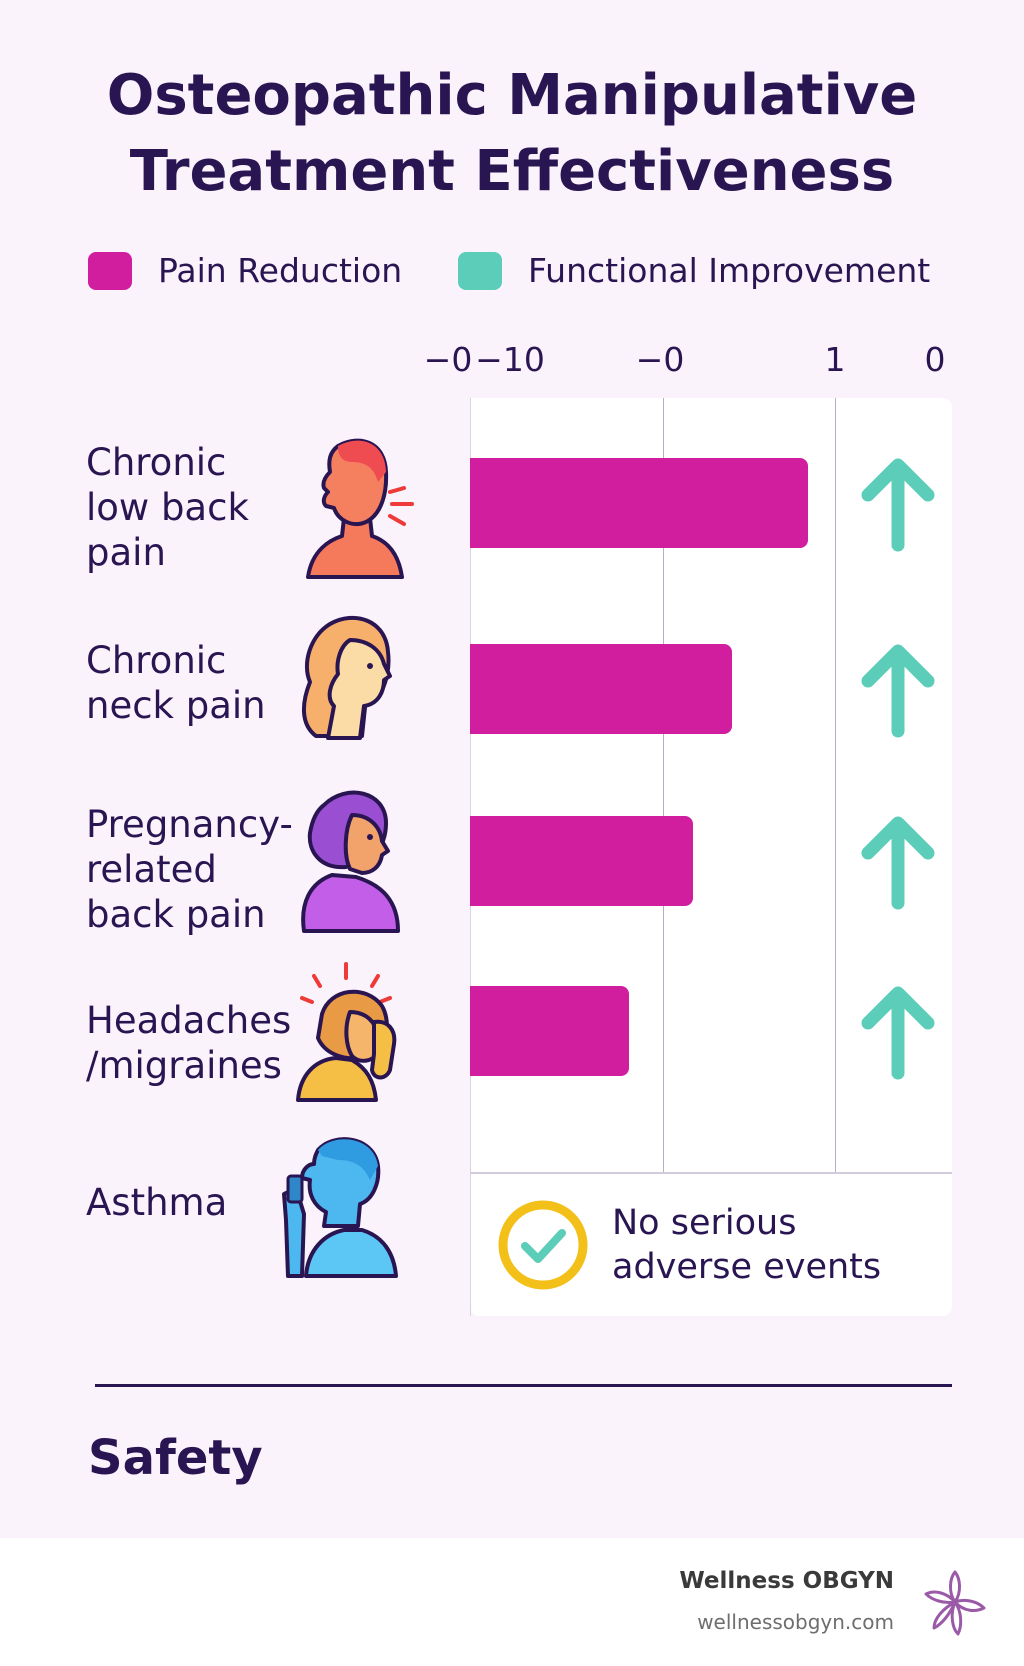 The image size is (1024, 1666). What do you see at coordinates (772, 1245) in the screenshot?
I see `safety-note-text: No serious adverse events` at bounding box center [772, 1245].